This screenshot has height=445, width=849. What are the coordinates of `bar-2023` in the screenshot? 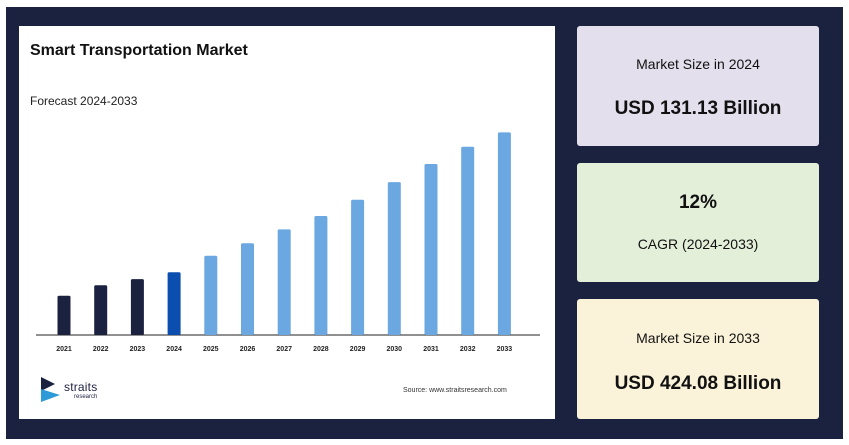 It's located at (137, 307).